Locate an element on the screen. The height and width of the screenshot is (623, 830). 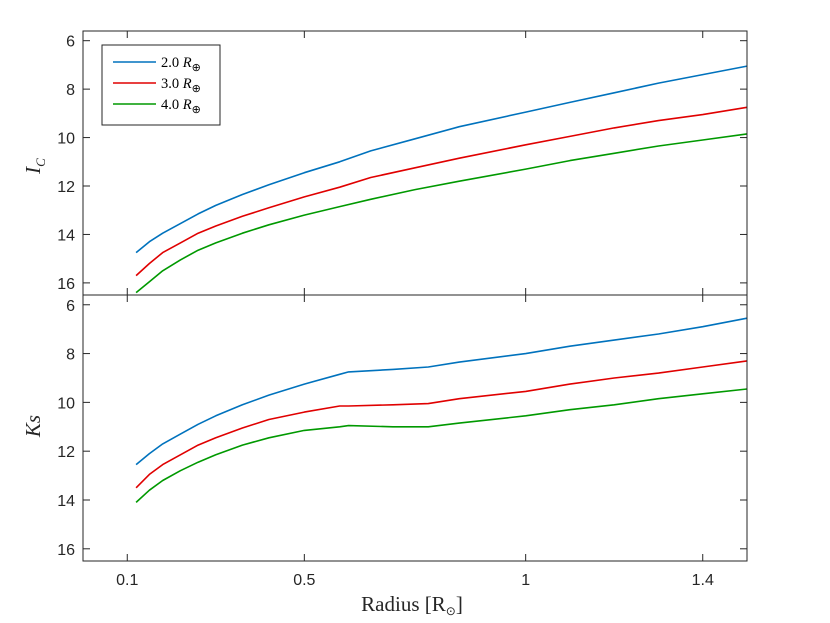
bottom-ylabel: Ks is located at coordinates (33, 426).